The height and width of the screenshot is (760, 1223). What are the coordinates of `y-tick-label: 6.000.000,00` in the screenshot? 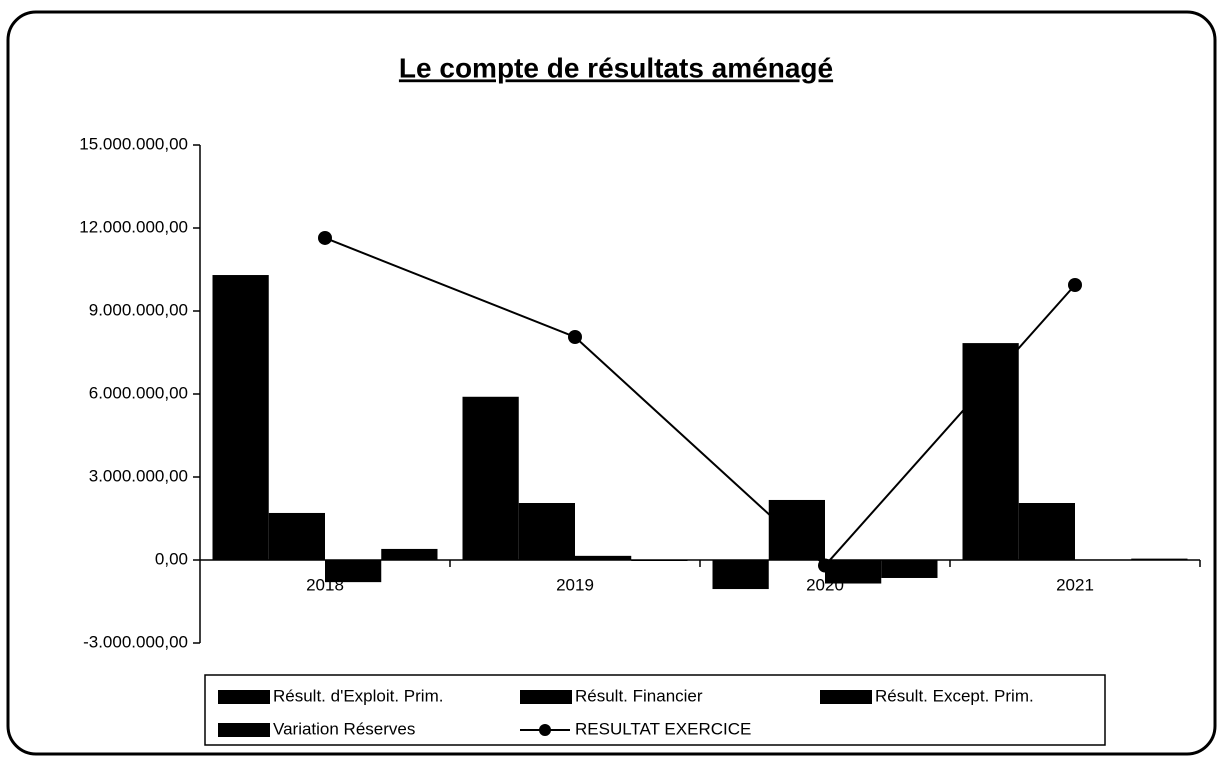 It's located at (138, 392).